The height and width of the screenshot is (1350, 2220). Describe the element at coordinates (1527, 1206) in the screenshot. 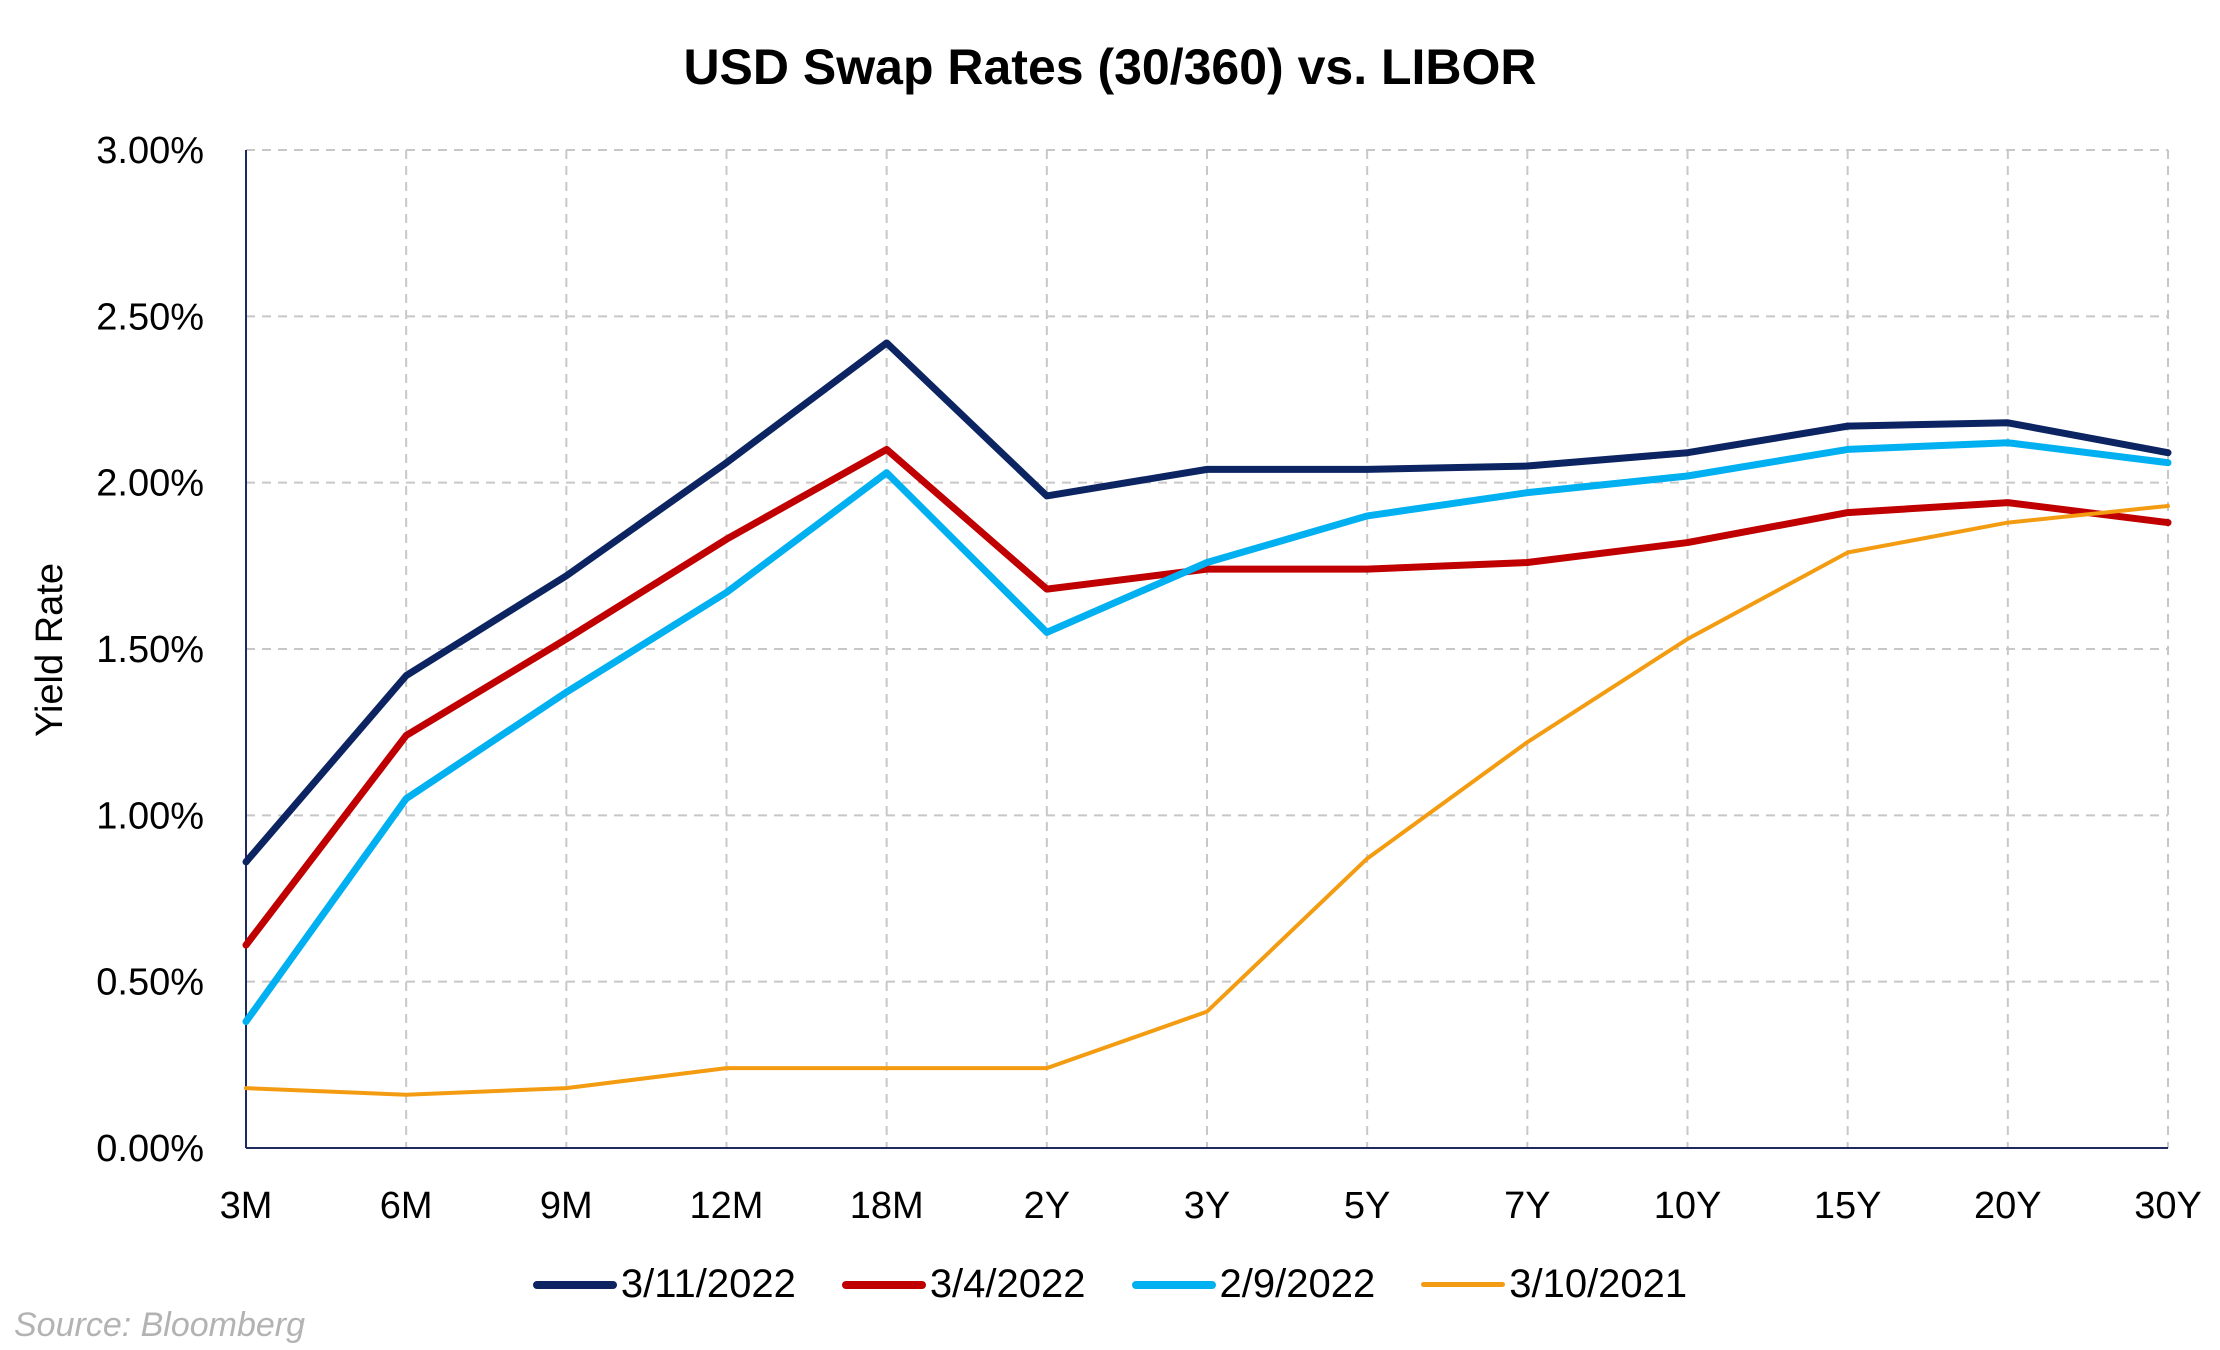

I see `x-tick-label: 7Y` at that location.